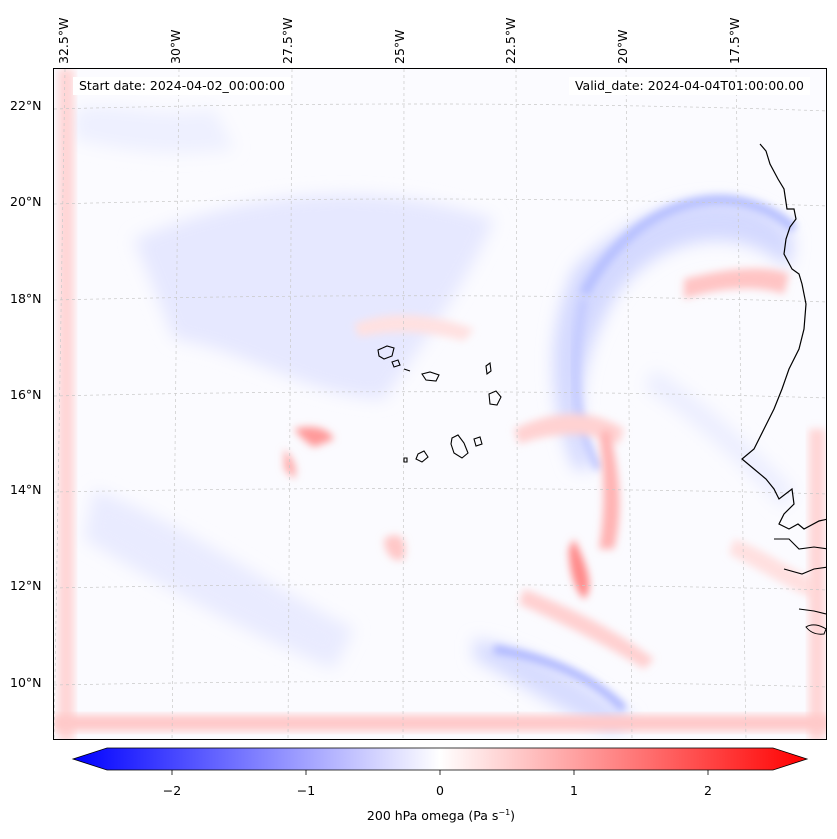  What do you see at coordinates (804, 570) in the screenshot?
I see `coastline-bissau` at bounding box center [804, 570].